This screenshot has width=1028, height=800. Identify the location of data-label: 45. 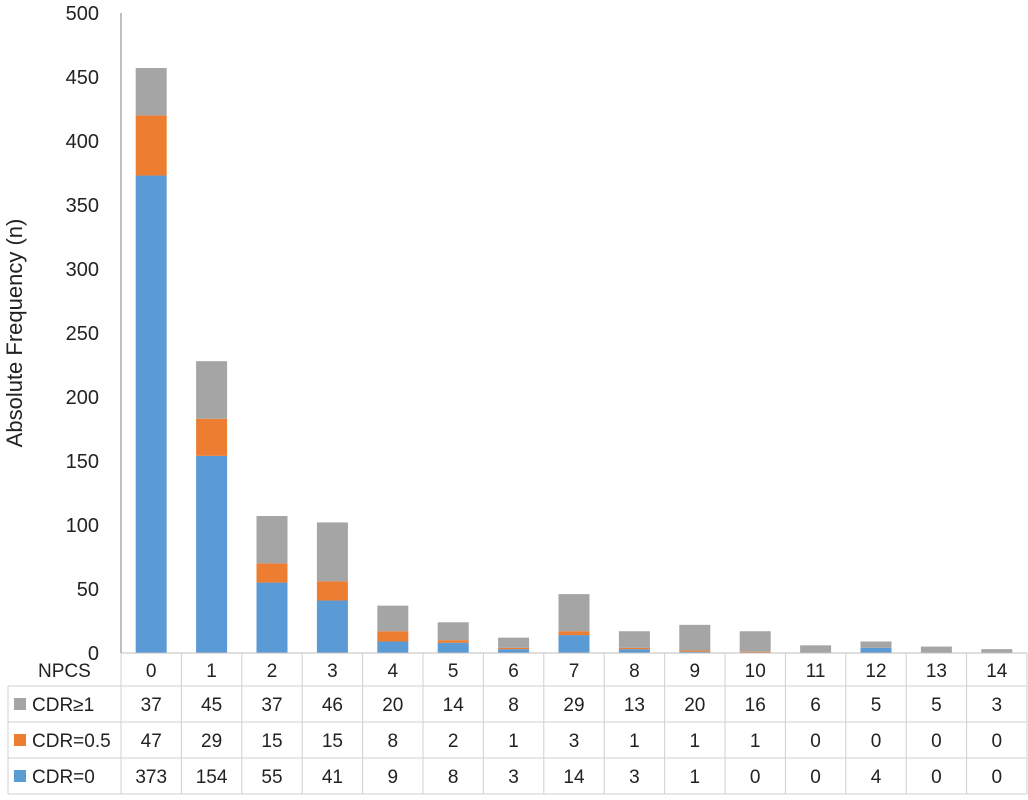
(211, 705).